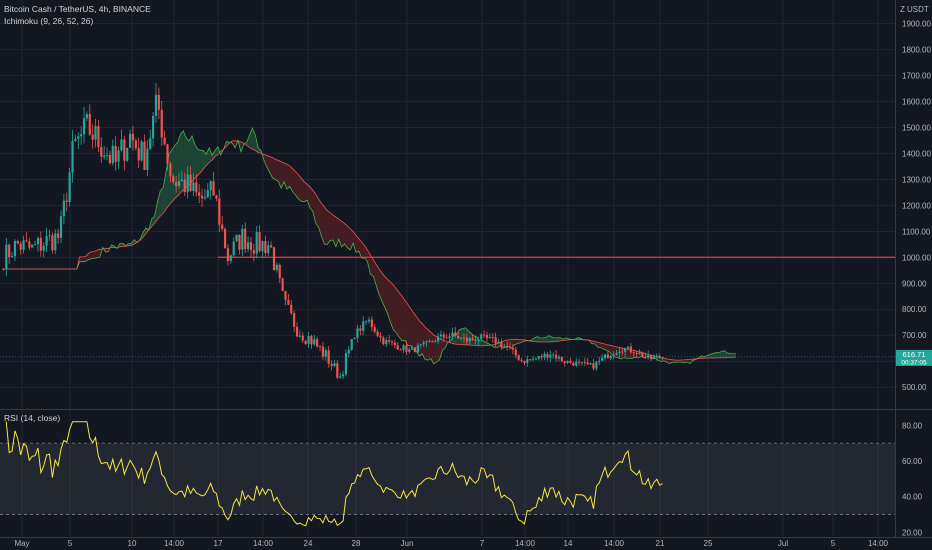  I want to click on rsi-scale-label: 20.00, so click(912, 532).